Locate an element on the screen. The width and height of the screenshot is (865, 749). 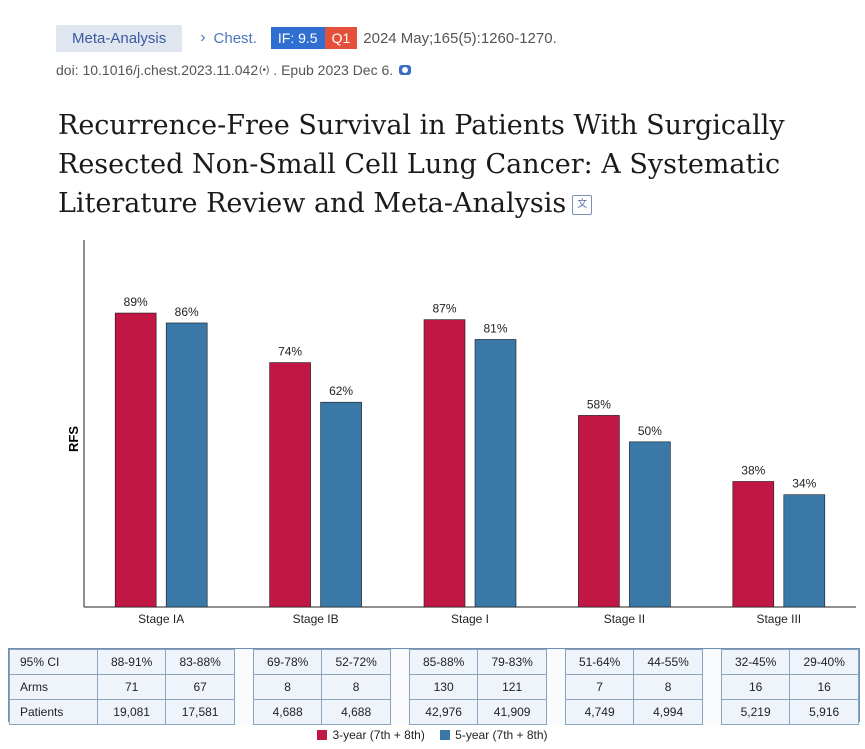
table-cell: 79-83% is located at coordinates (512, 662).